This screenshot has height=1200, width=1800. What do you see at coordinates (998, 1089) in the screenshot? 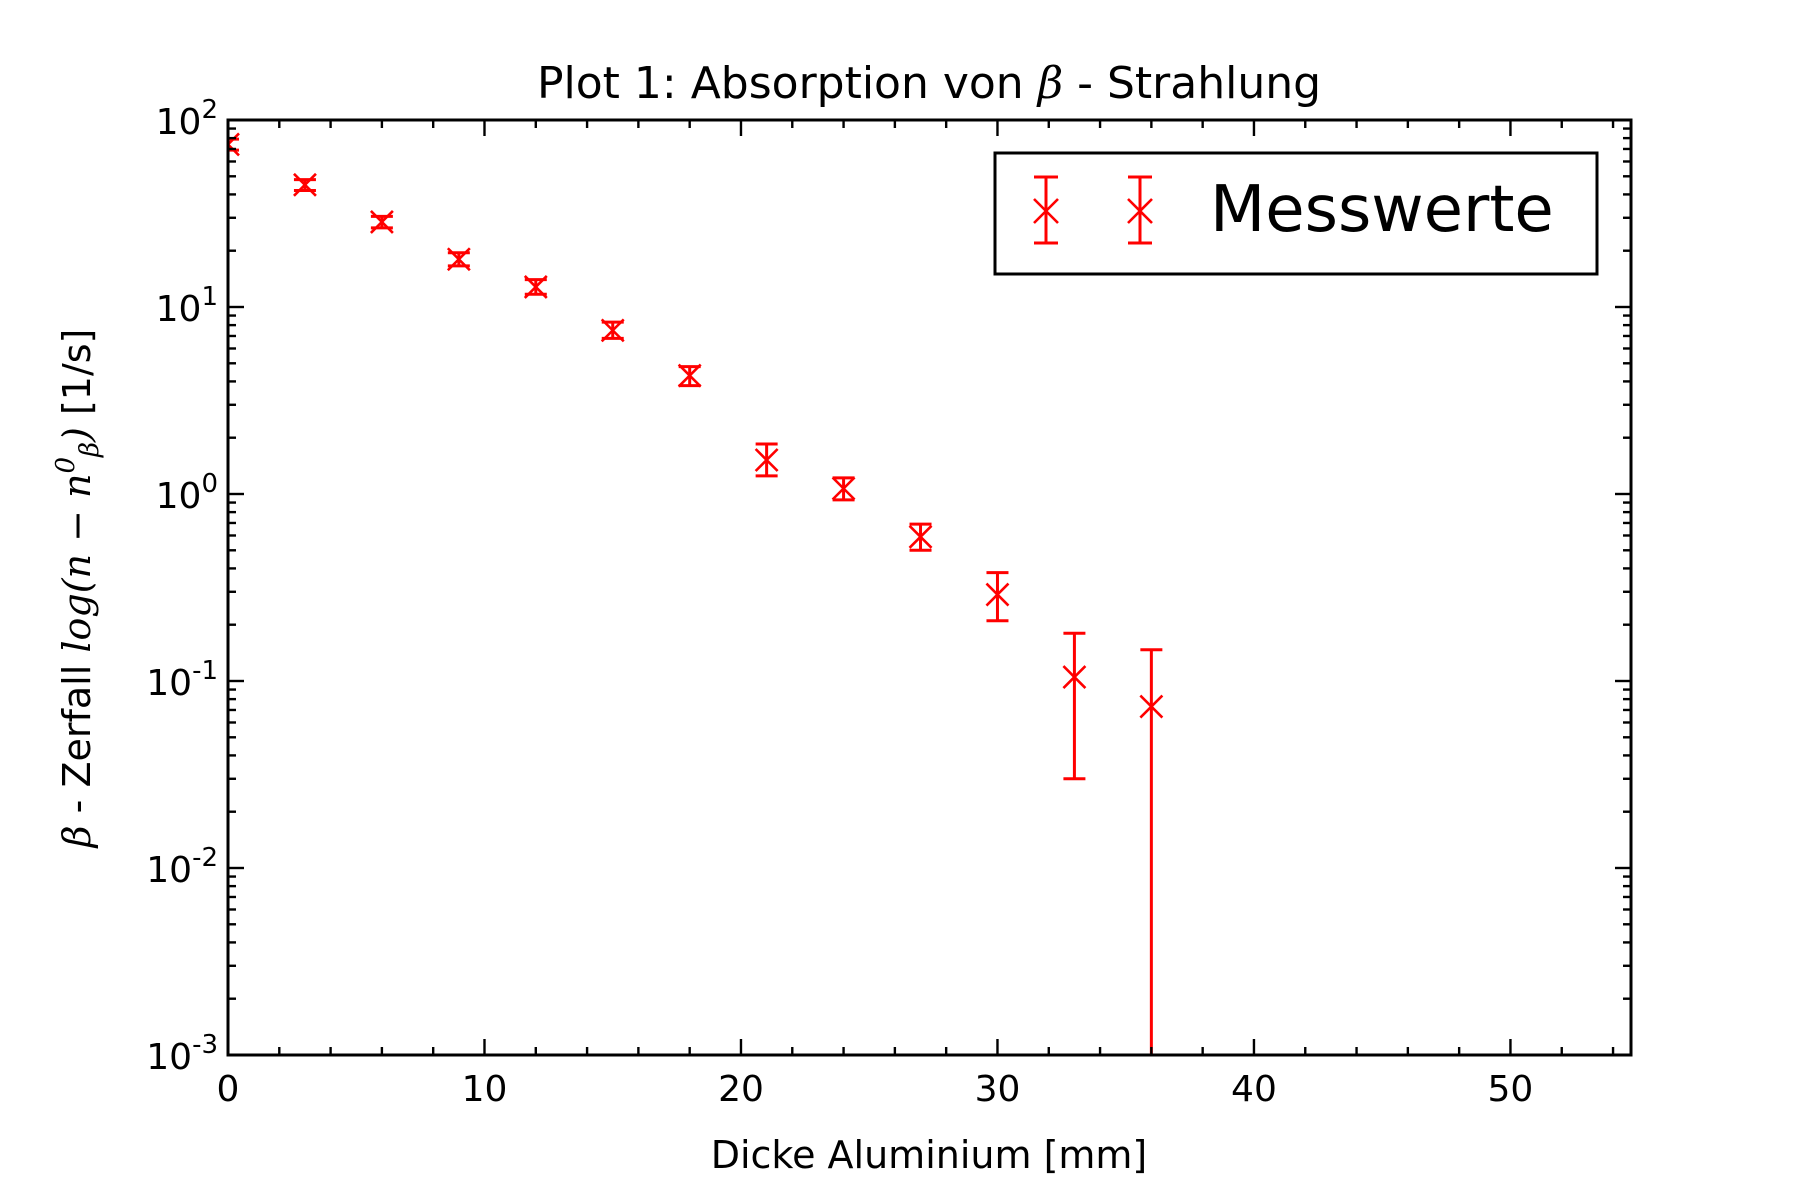
I see `x-tick-label: 30` at bounding box center [998, 1089].